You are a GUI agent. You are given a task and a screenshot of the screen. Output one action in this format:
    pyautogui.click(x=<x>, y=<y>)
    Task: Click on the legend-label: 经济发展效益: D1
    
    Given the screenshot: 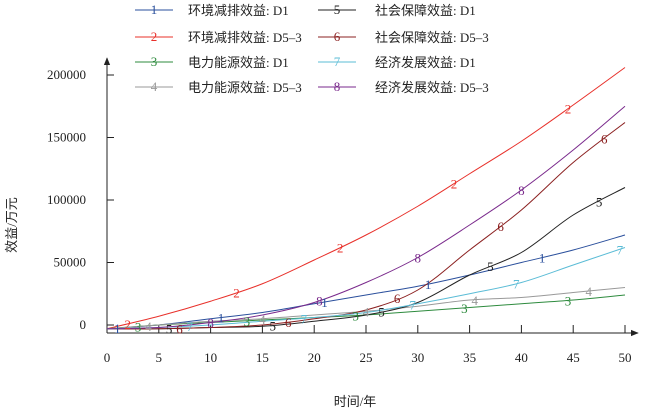 What is the action you would take?
    pyautogui.click(x=425, y=62)
    